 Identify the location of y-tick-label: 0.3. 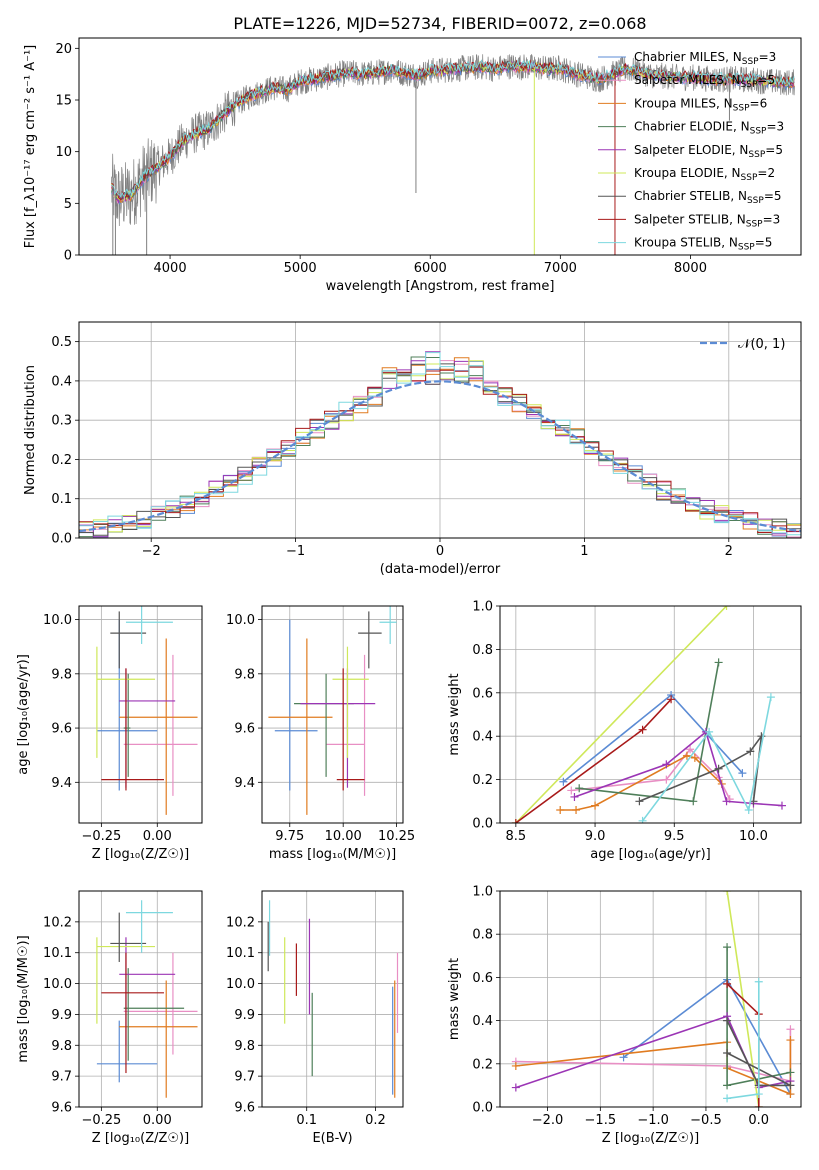
(61, 421).